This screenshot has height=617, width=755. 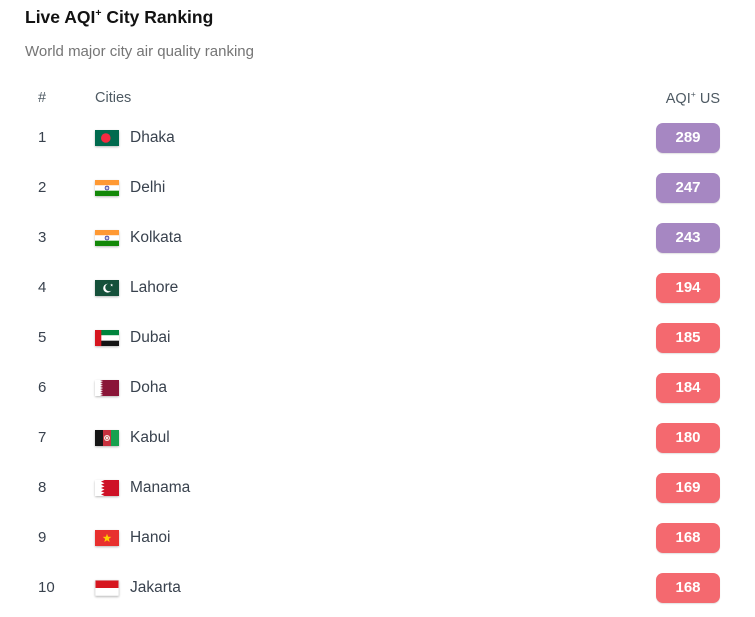 What do you see at coordinates (375, 238) in the screenshot?
I see `city-cell: Kolkata` at bounding box center [375, 238].